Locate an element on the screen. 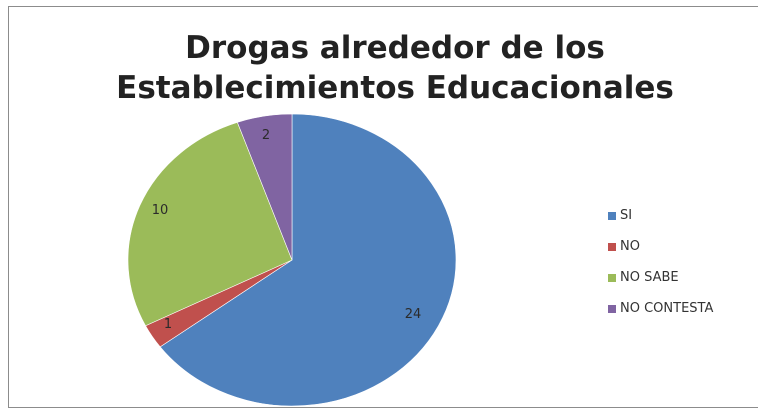 This screenshot has width=762, height=408. legend-item-no-sabe: NO SABE is located at coordinates (660, 277).